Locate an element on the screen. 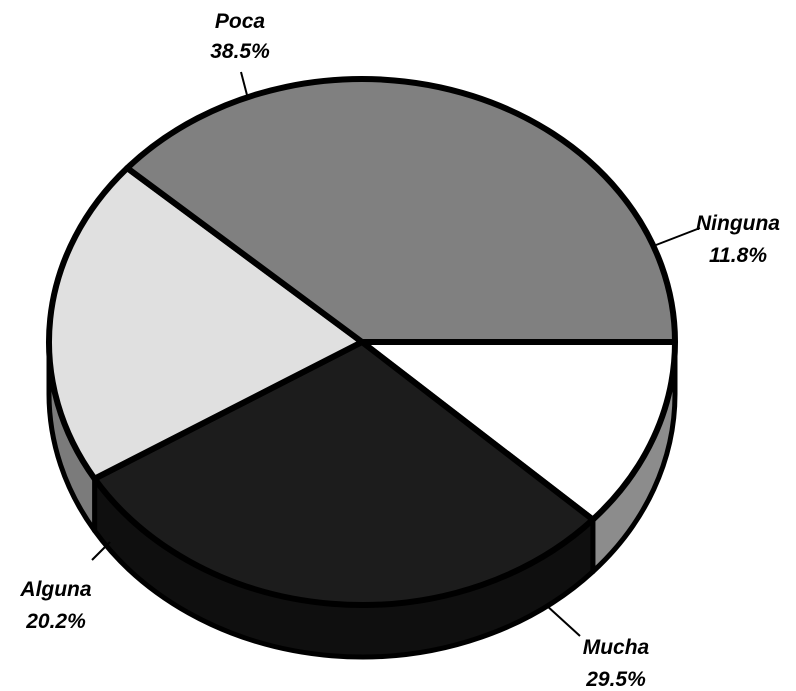 This screenshot has height=691, width=796. leader-line-ninguna is located at coordinates (678, 236).